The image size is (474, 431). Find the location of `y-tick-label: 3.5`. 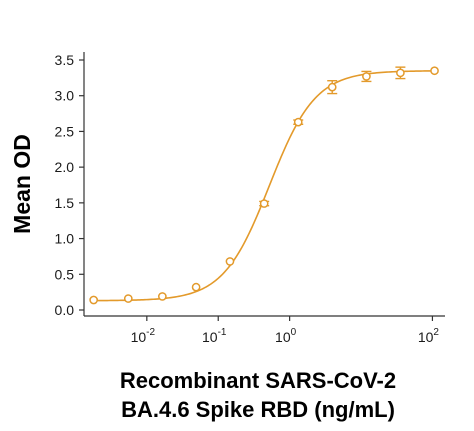

y-tick-label: 3.5 is located at coordinates (65, 60).